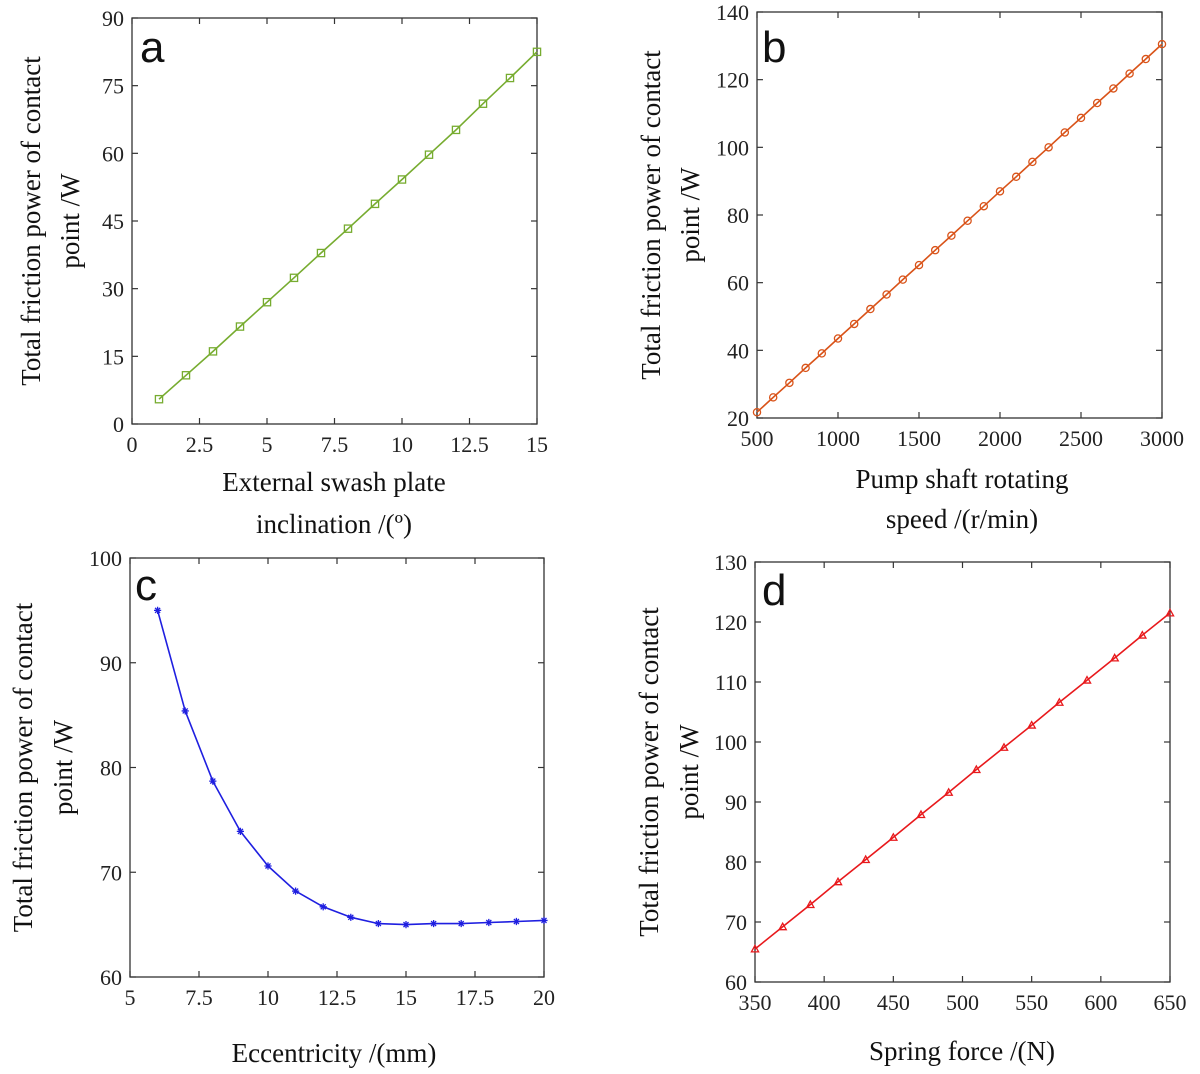 This screenshot has height=1074, width=1200. I want to click on x-axis-label: Eccentricity /(mm), so click(334, 1053).